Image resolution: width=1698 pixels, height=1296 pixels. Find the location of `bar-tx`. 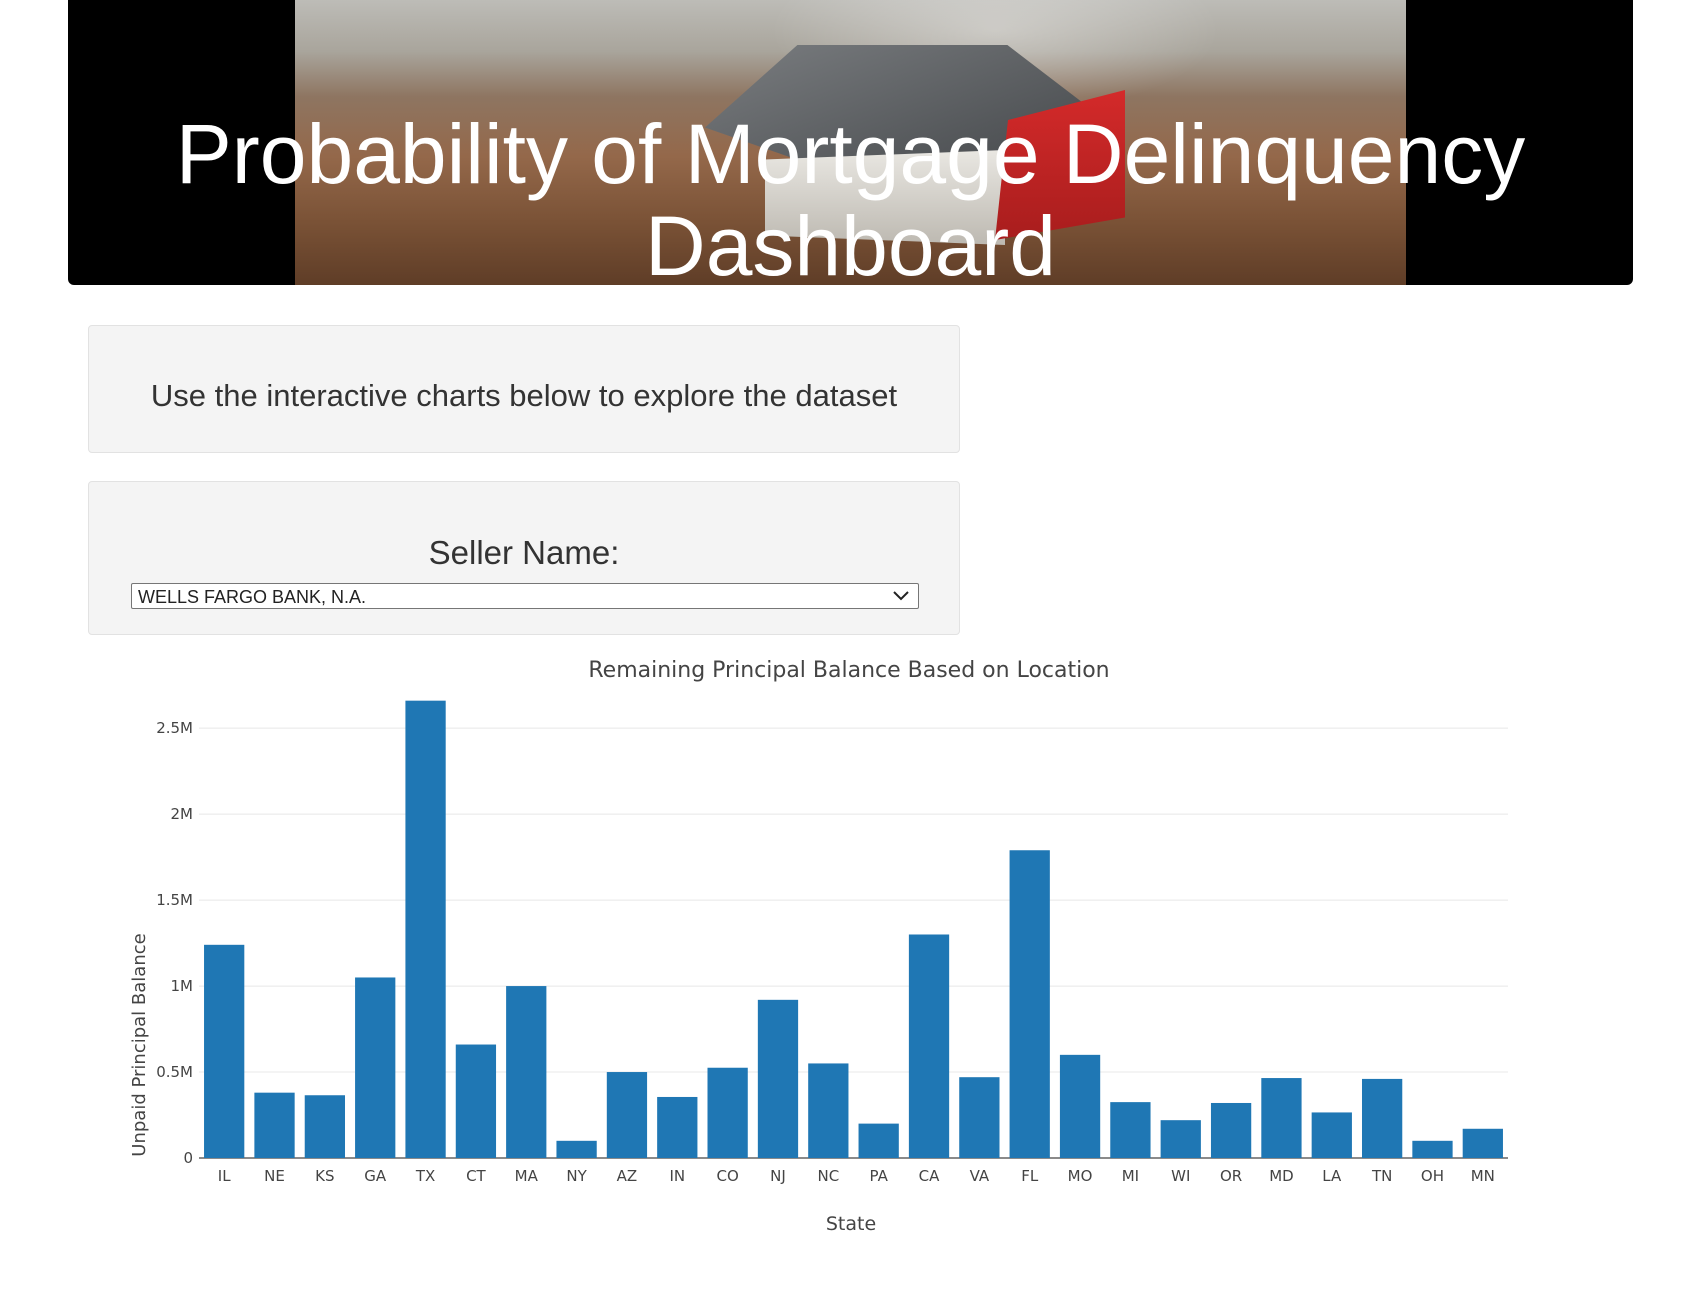

bar-tx is located at coordinates (425, 929).